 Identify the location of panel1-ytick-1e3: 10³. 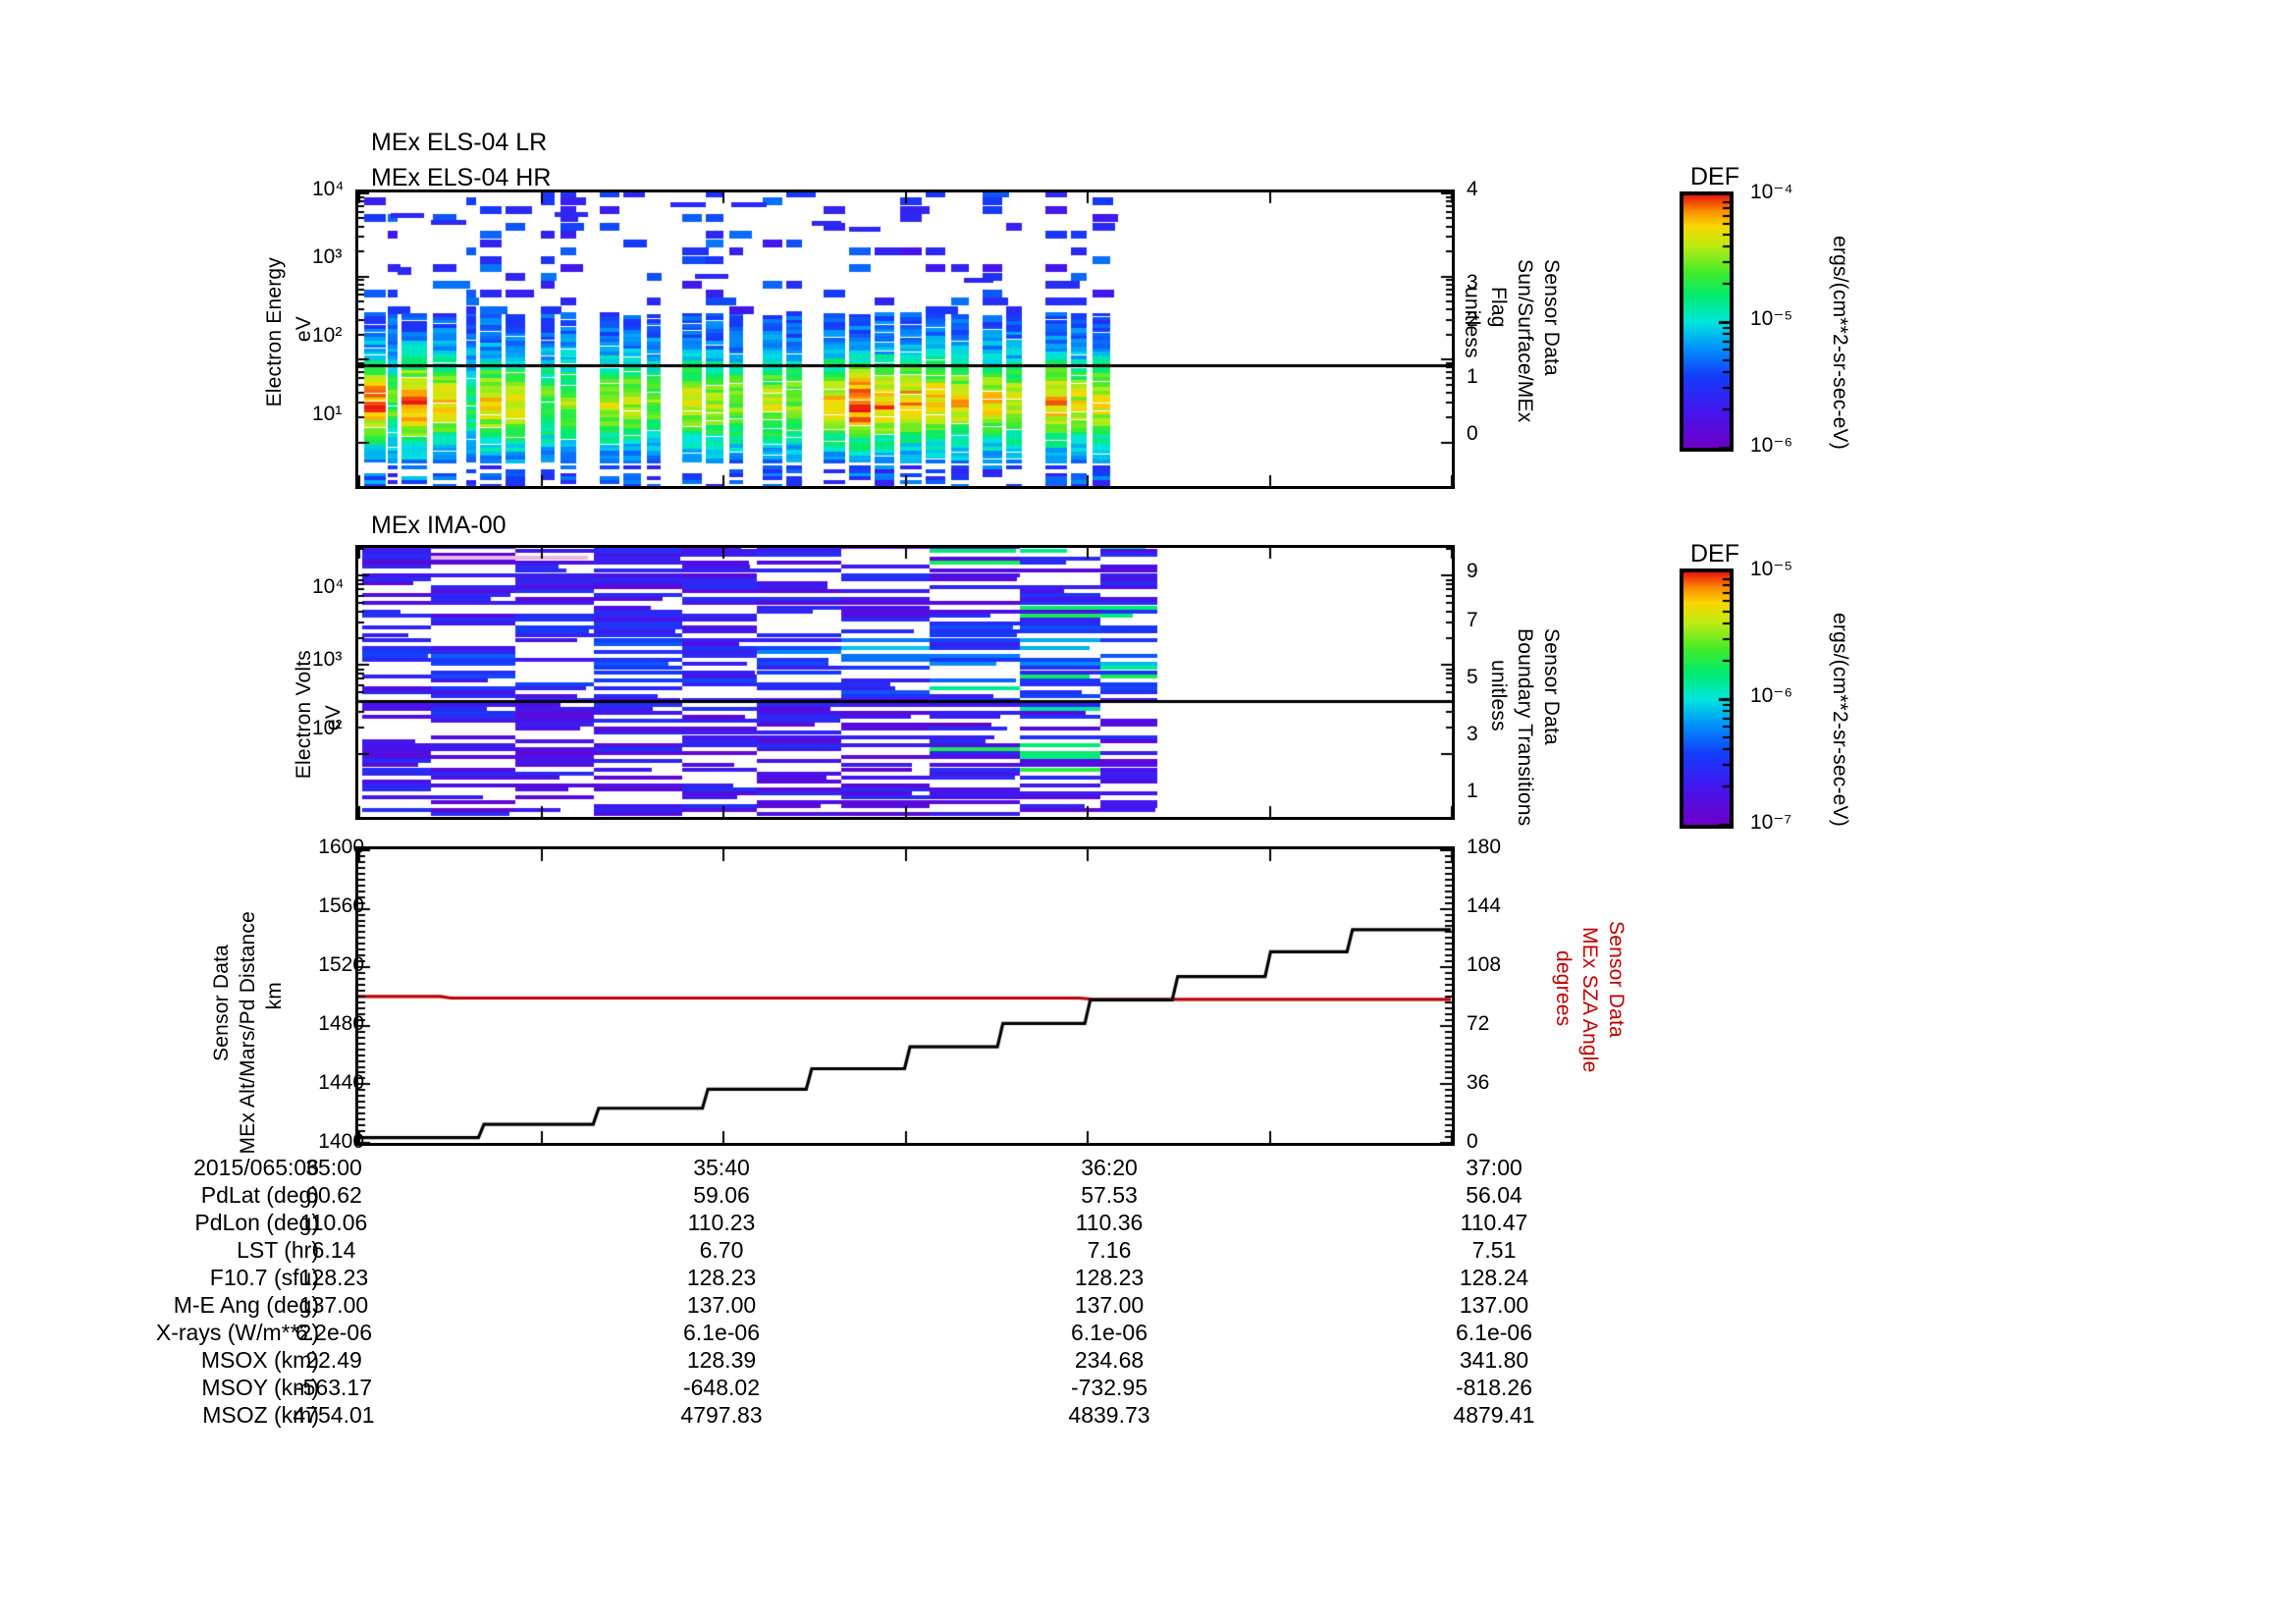
(327, 256).